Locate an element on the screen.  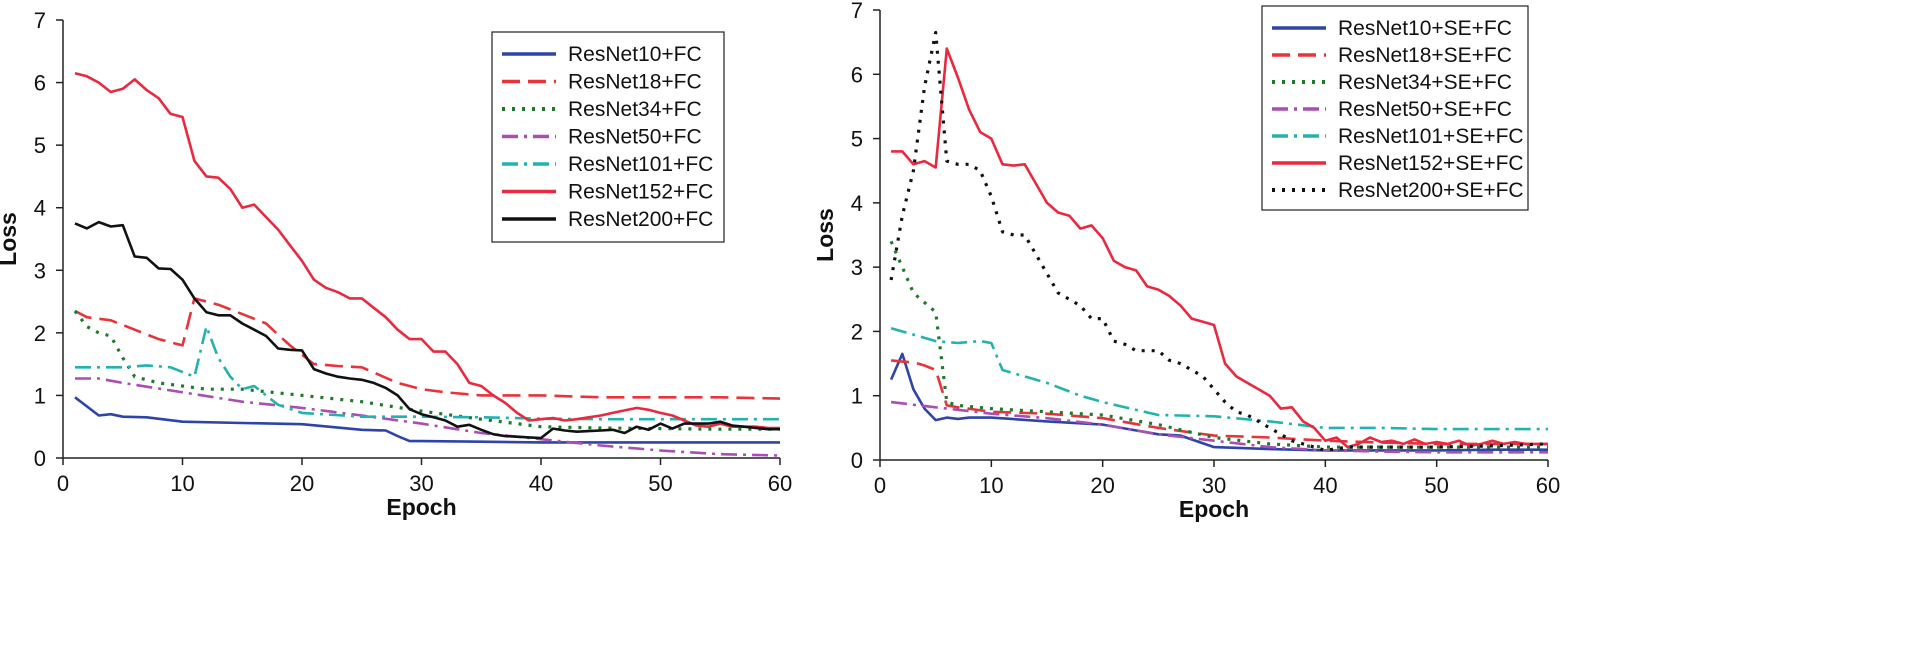
legend-box is located at coordinates (608, 137).